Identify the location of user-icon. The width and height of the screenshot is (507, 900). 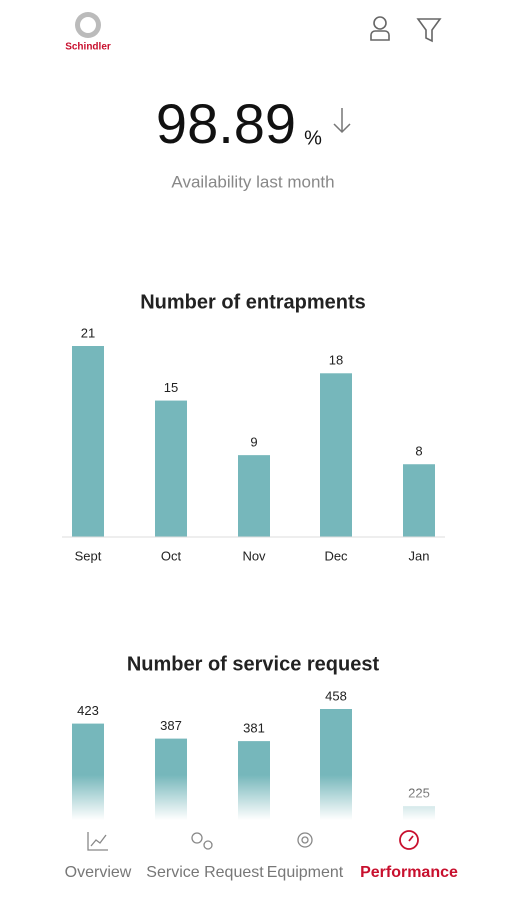
(380, 28).